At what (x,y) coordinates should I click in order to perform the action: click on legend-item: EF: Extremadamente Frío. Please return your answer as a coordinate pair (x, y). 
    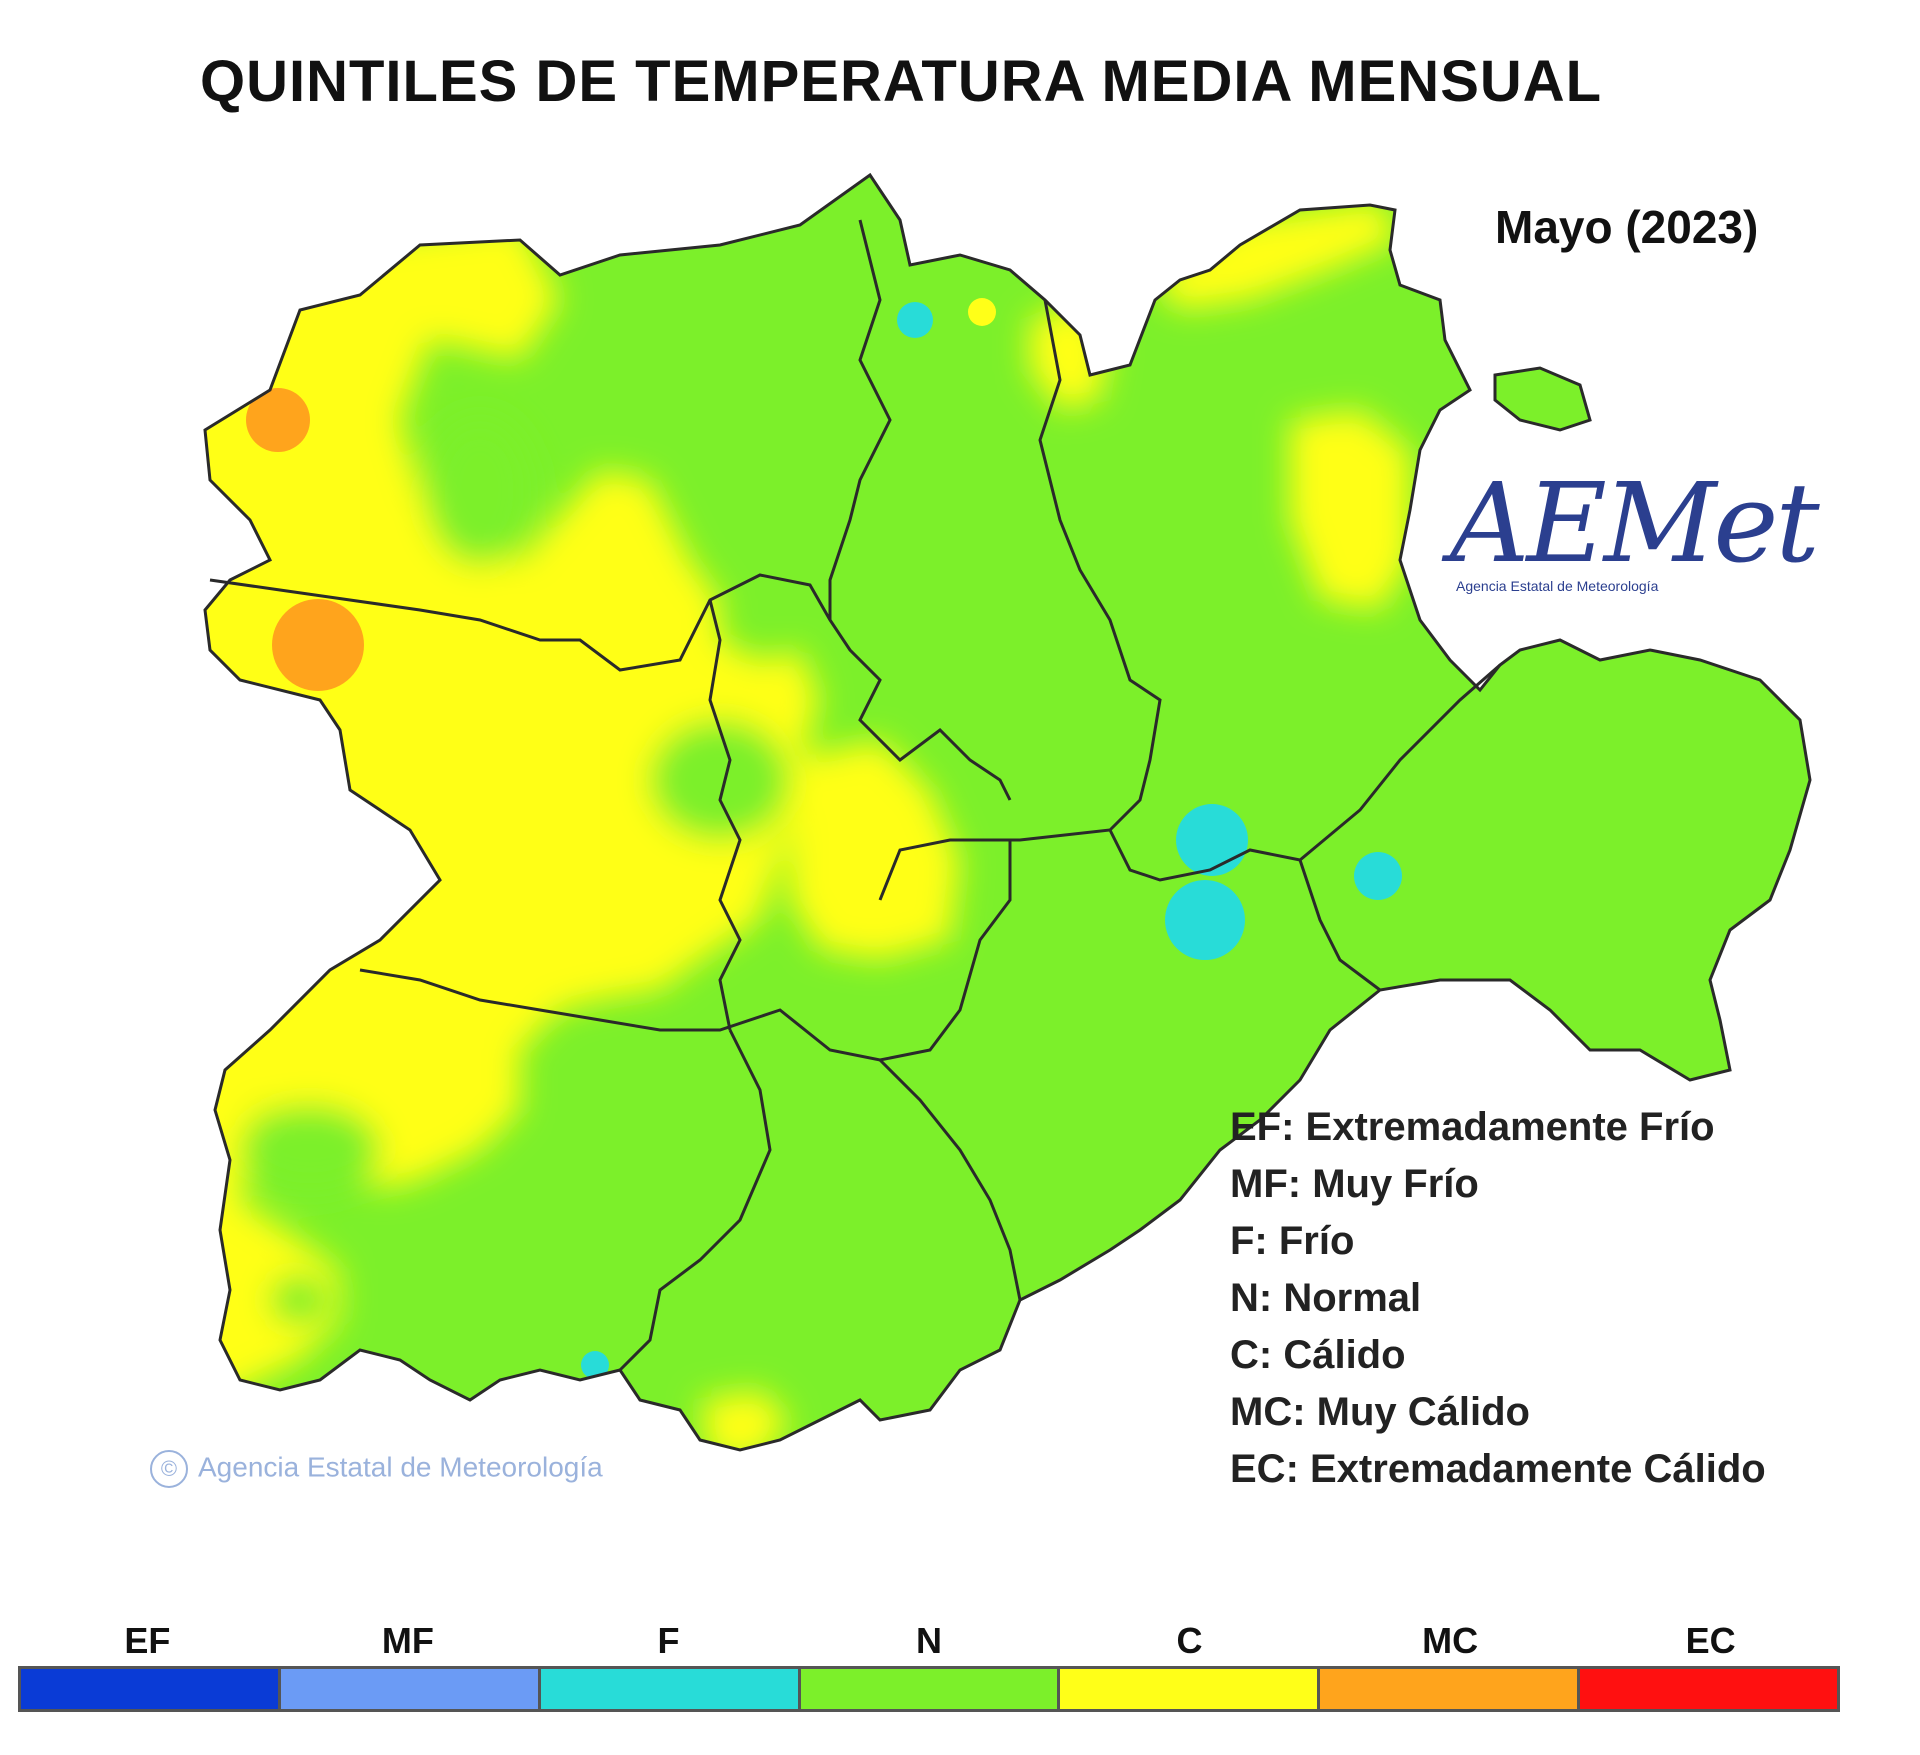
    Looking at the image, I should click on (1472, 1127).